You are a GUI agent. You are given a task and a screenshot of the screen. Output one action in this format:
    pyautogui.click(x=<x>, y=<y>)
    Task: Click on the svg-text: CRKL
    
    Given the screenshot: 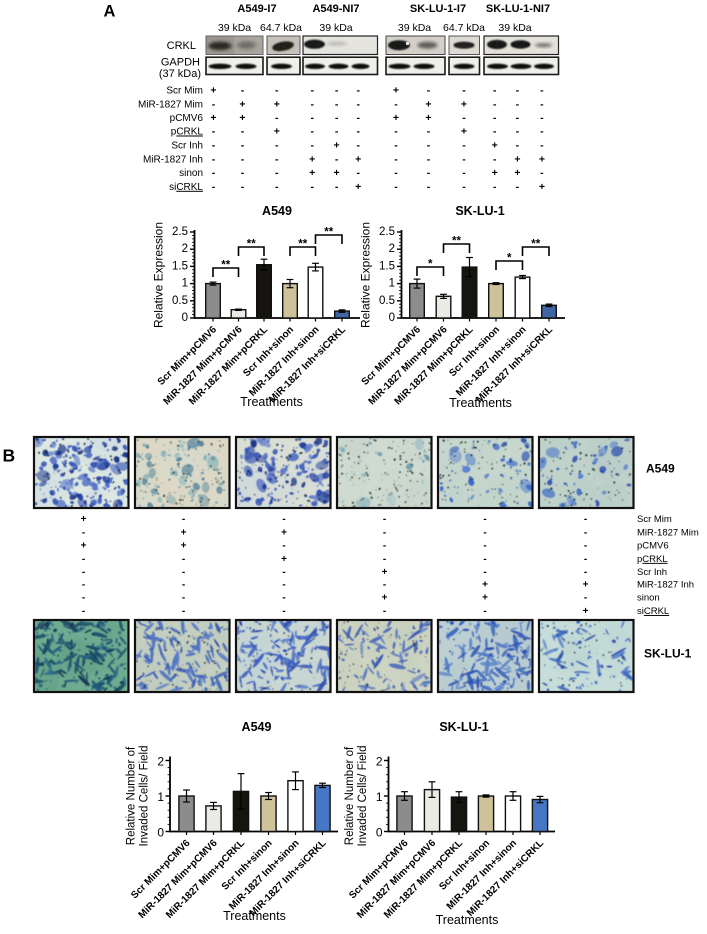 What is the action you would take?
    pyautogui.click(x=181, y=46)
    